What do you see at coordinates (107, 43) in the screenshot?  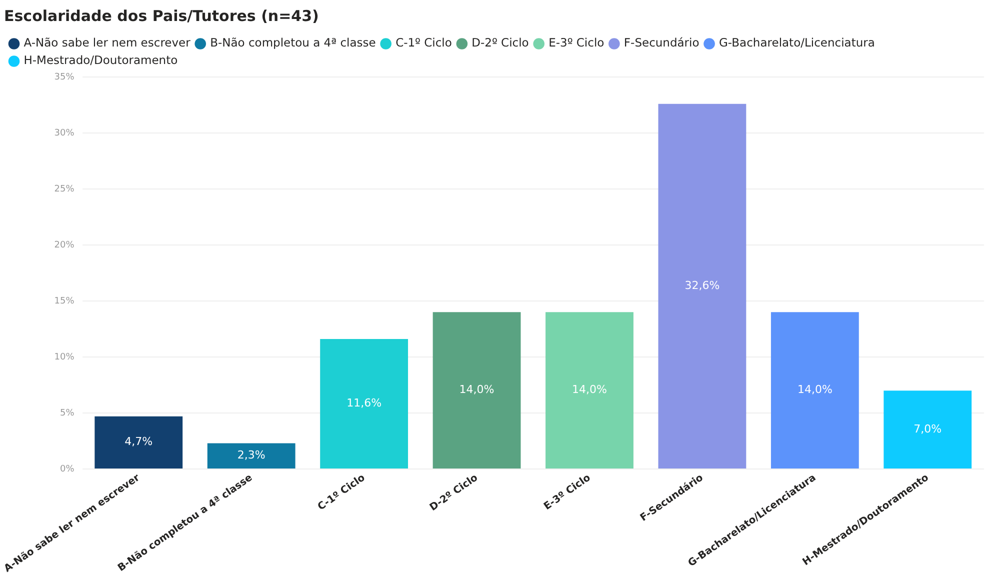 I see `legend-label: A-Não sabe ler nem escrever` at bounding box center [107, 43].